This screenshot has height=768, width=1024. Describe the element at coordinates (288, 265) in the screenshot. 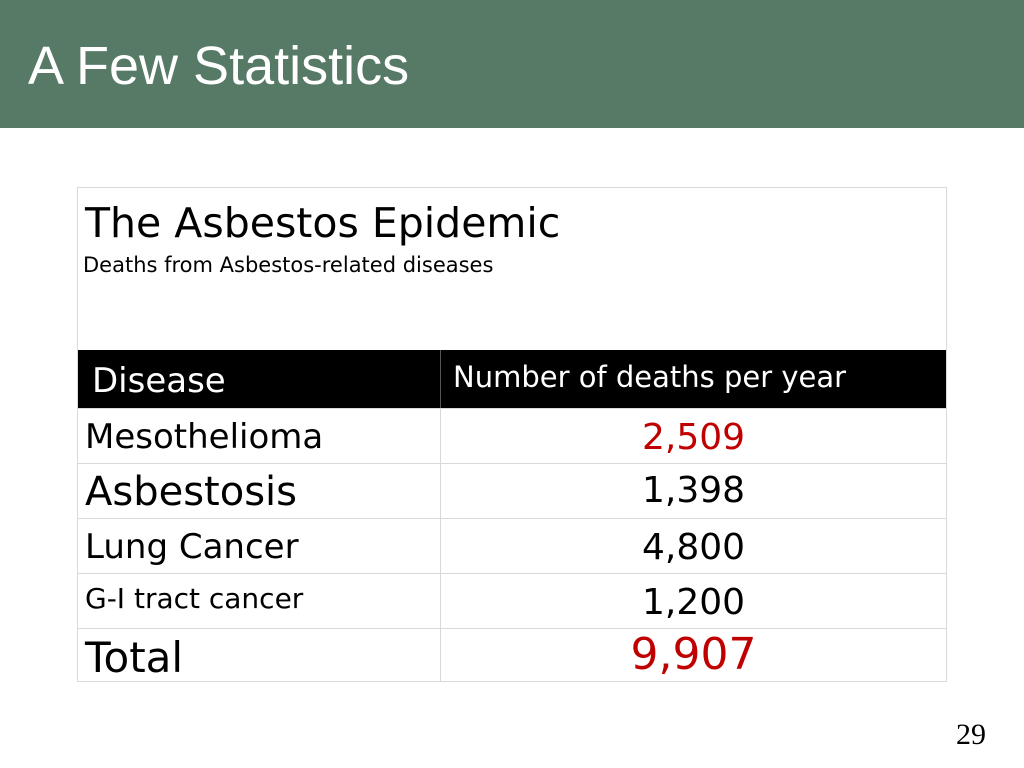

I see `caption-subtitle: Deaths from Asbestos-related diseases` at that location.